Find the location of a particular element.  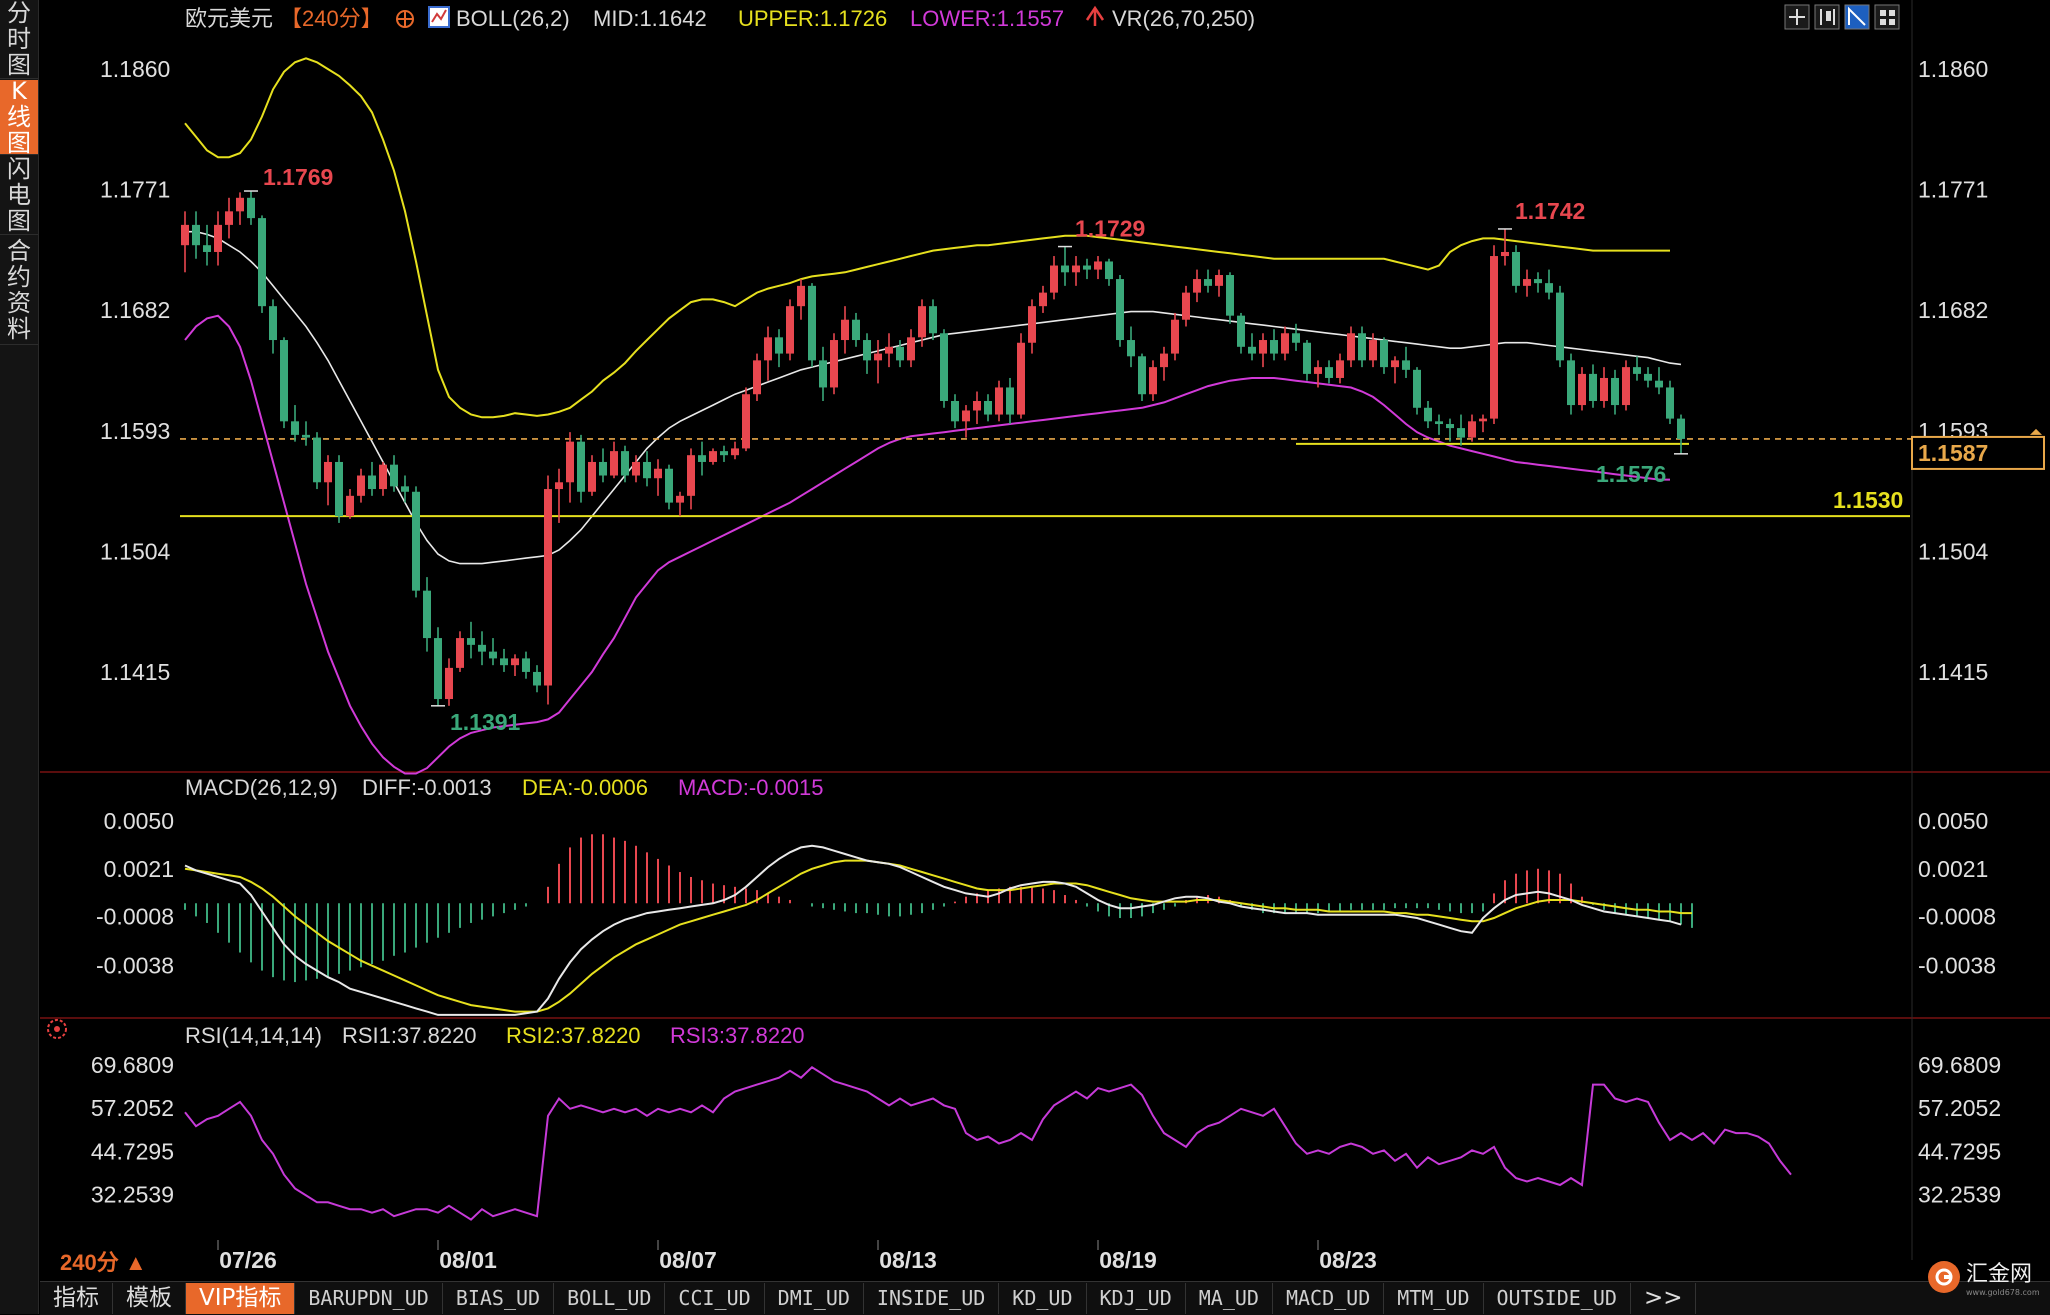

indicator-tab: VIP指标 is located at coordinates (241, 1298).